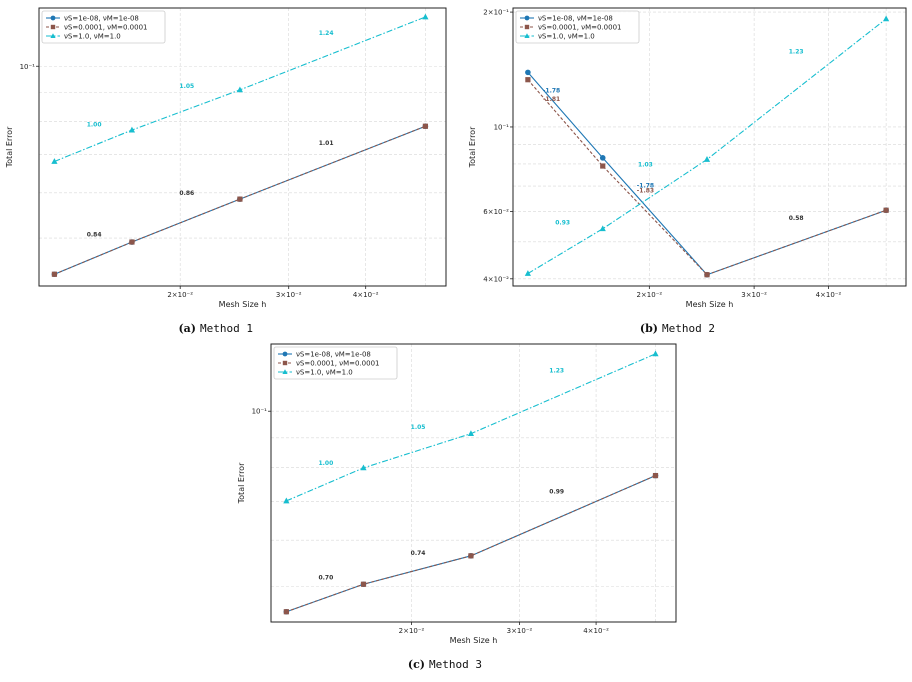 Image resolution: width=912 pixels, height=682 pixels. I want to click on slope-label: -1.78, so click(551, 91).